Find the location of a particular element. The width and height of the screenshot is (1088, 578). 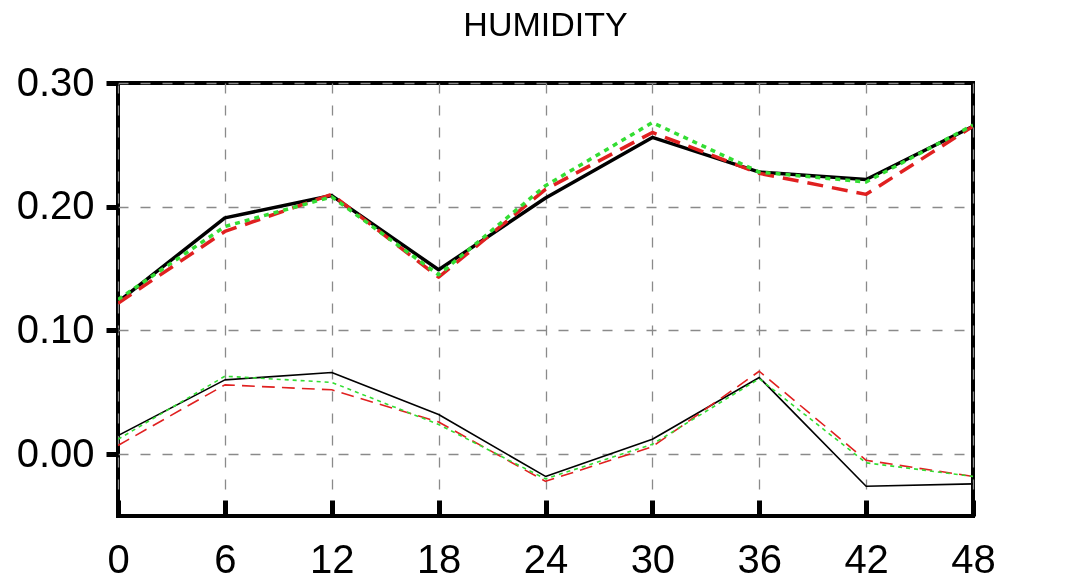

x-tick-label: 0 is located at coordinates (118, 557).